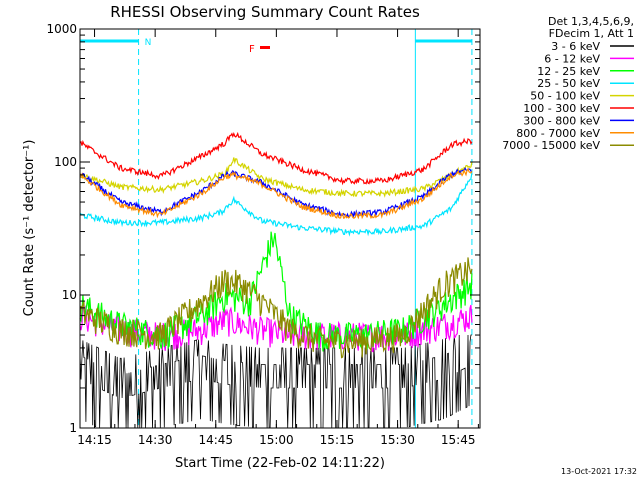 The width and height of the screenshot is (640, 480). I want to click on chart-title: RHESSI Observing Summary Count Rates, so click(265, 12).